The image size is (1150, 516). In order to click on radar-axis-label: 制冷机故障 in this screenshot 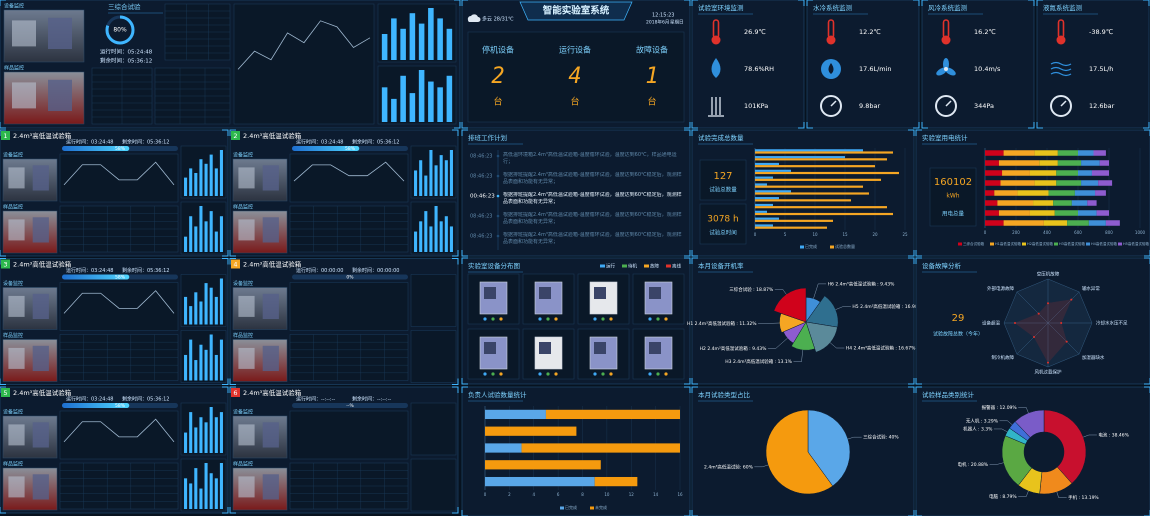, I will do `click(1003, 357)`.